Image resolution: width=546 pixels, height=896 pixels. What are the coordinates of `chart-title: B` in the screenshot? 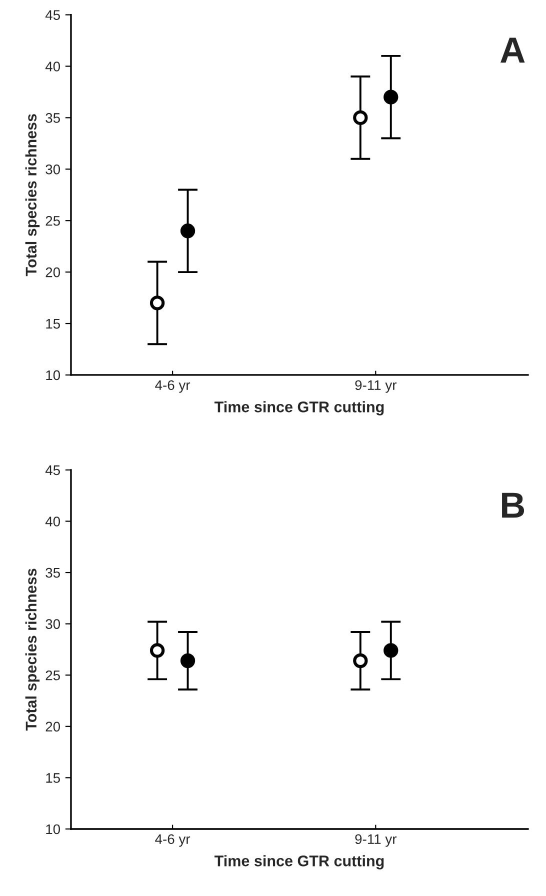 It's located at (513, 505).